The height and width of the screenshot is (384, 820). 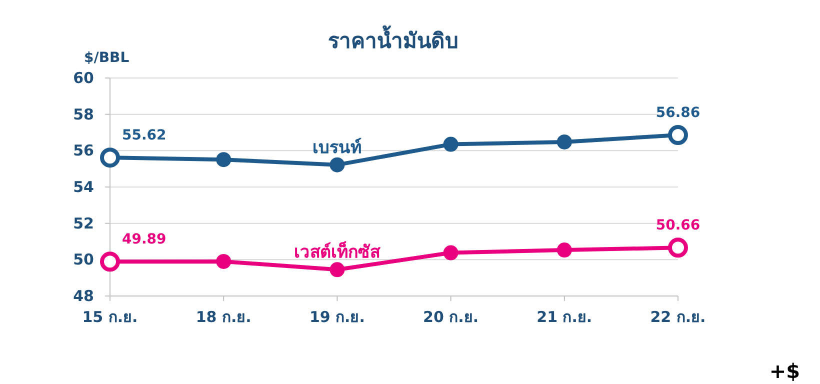 I want to click on y-tick-label: 58, so click(x=83, y=114).